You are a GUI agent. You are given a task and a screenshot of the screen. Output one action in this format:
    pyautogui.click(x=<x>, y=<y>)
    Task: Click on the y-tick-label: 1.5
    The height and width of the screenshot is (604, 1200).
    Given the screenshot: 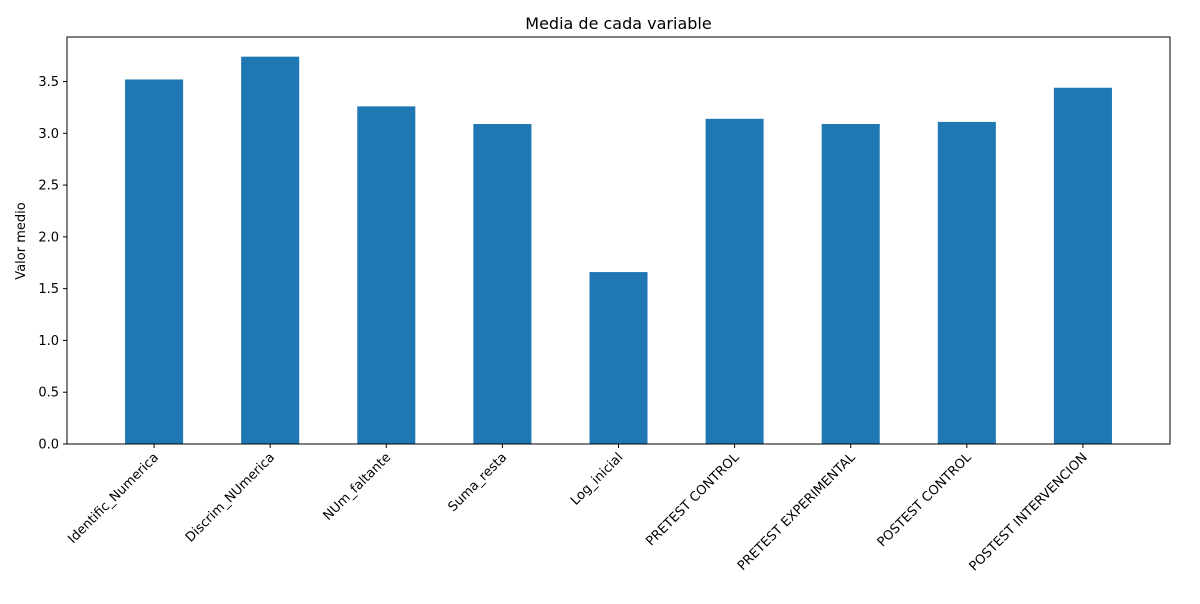 What is the action you would take?
    pyautogui.click(x=48, y=289)
    